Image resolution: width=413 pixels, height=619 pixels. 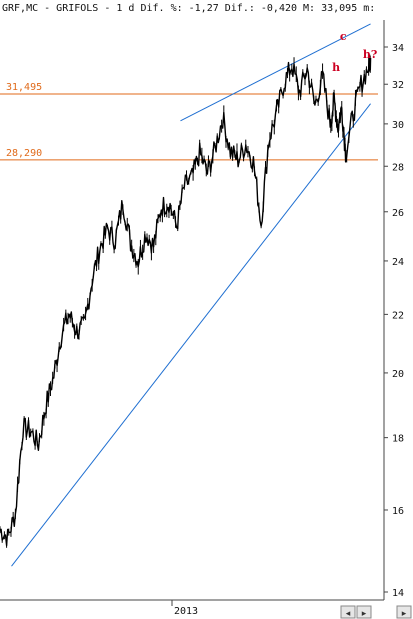 I want to click on annotation-label: h?, so click(x=370, y=54).